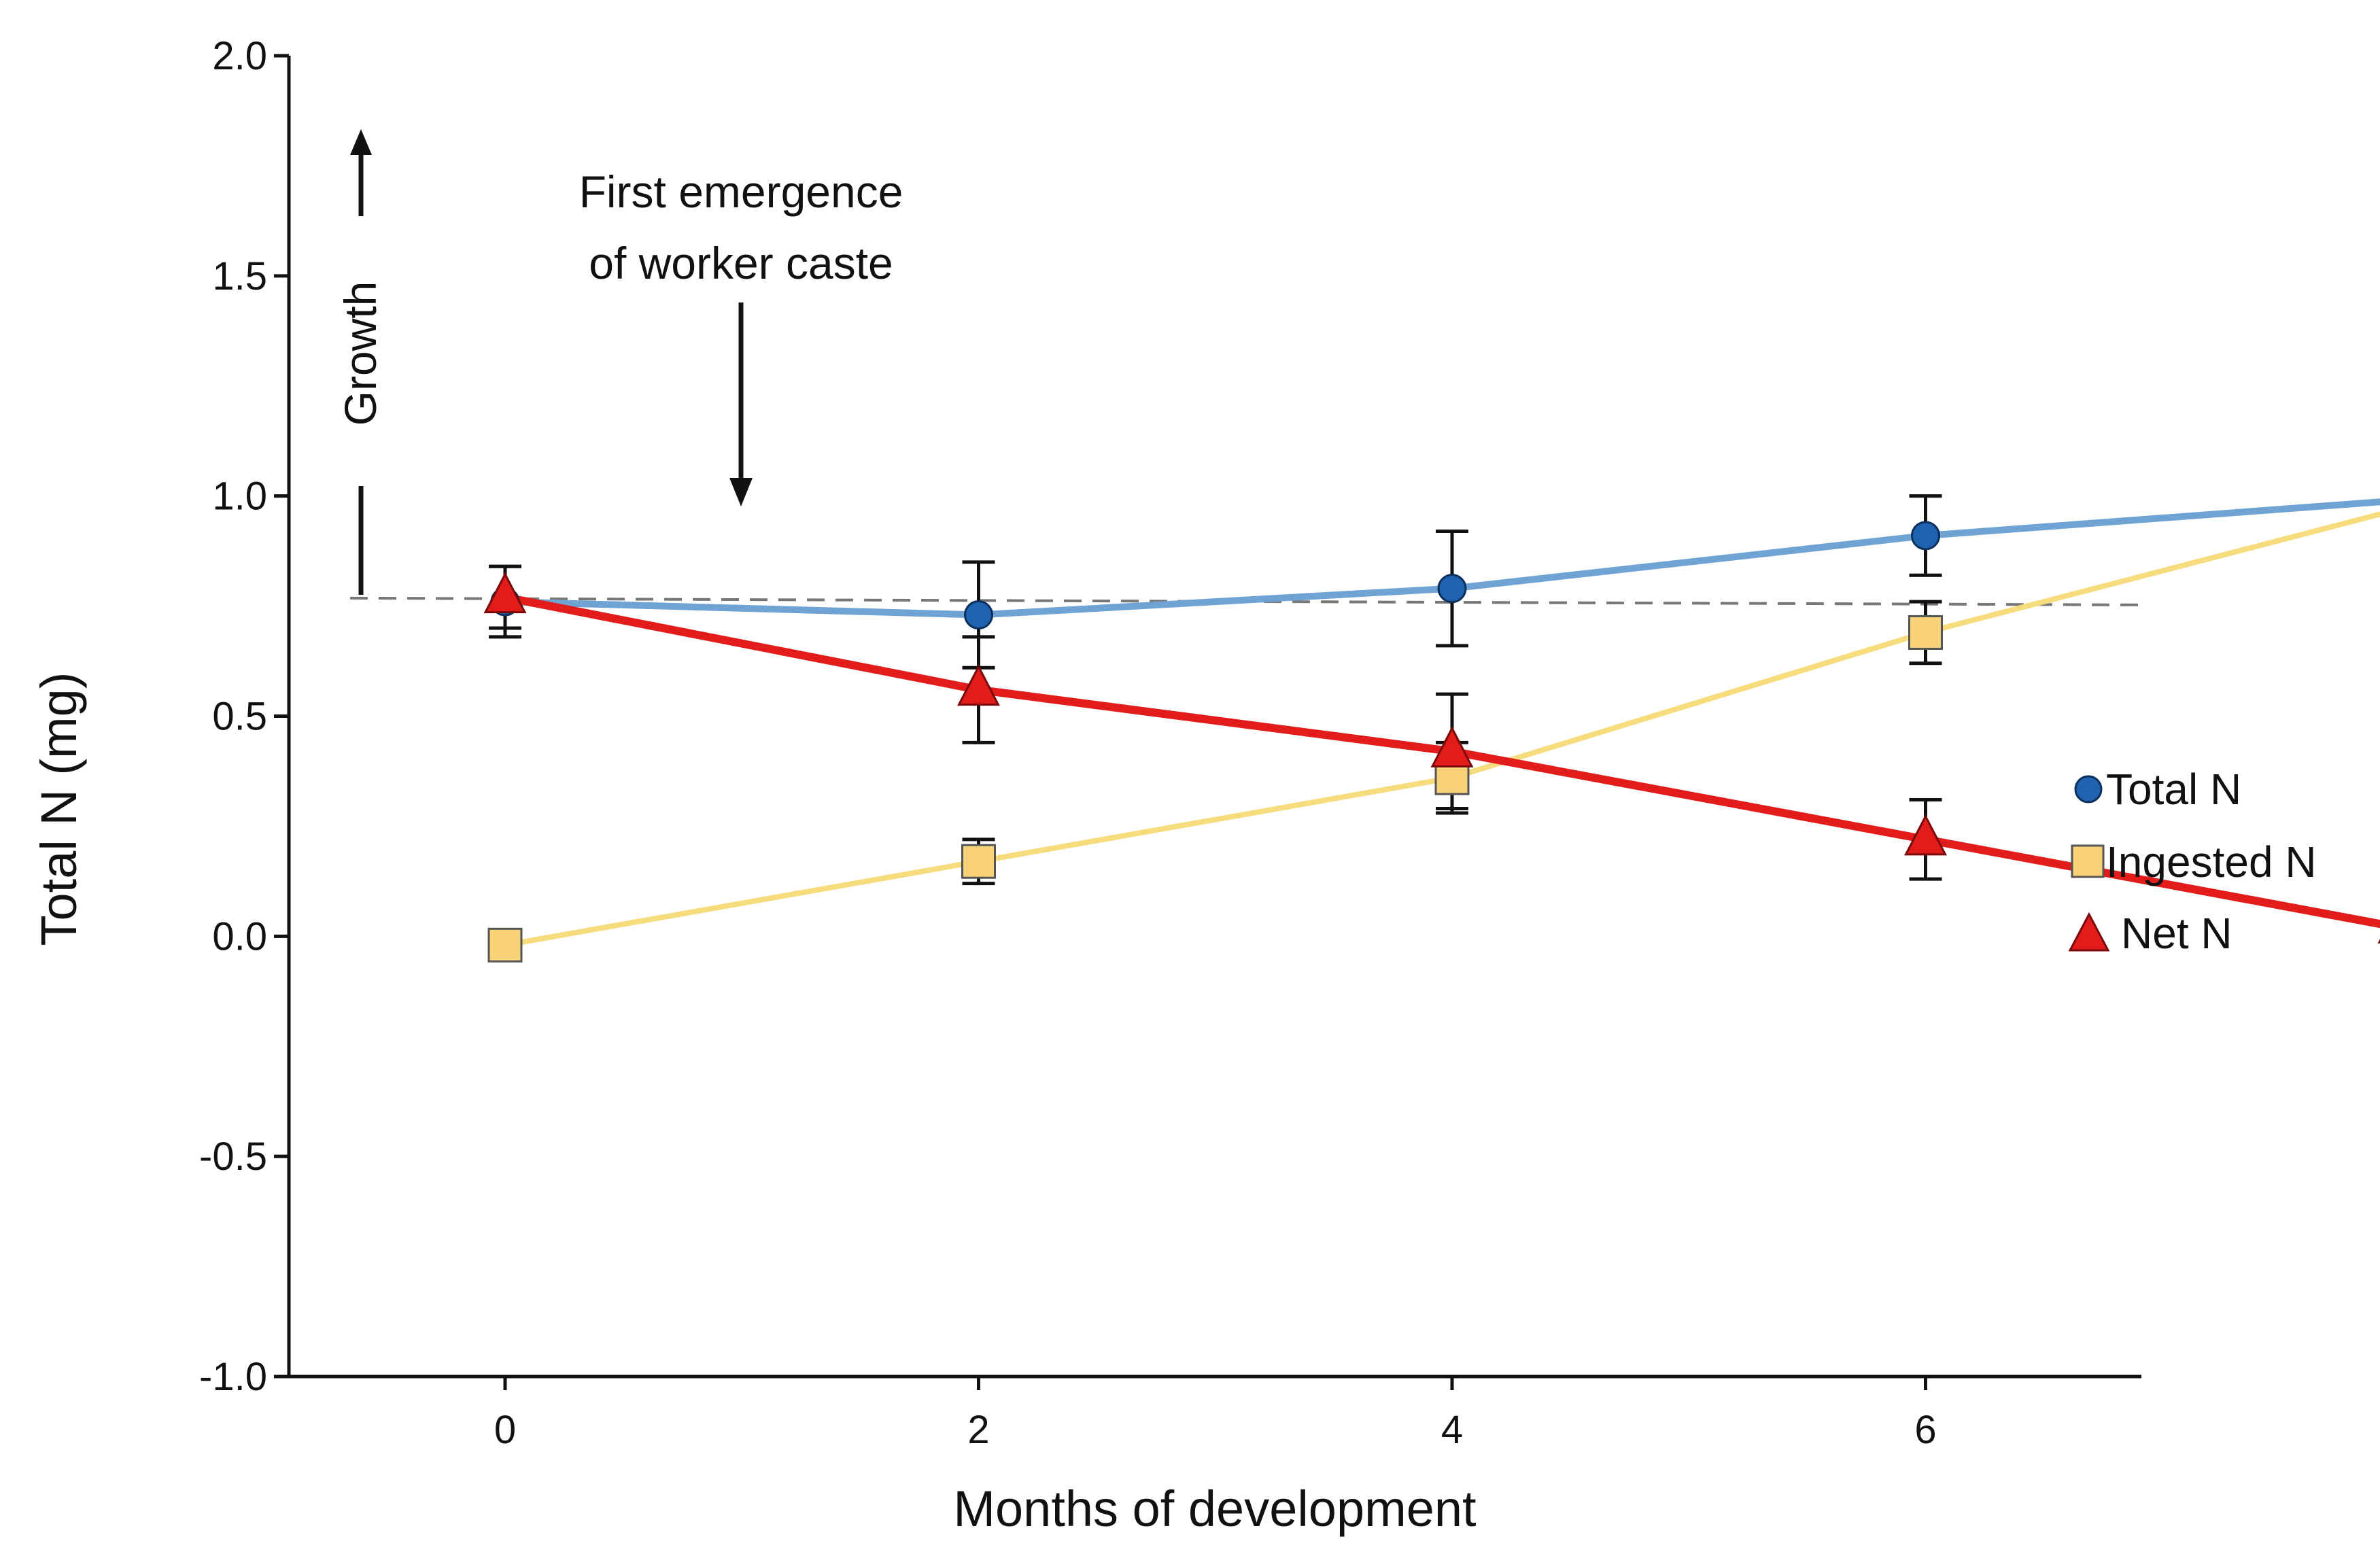  What do you see at coordinates (741, 263) in the screenshot?
I see `emergence-label-line2: of worker caste` at bounding box center [741, 263].